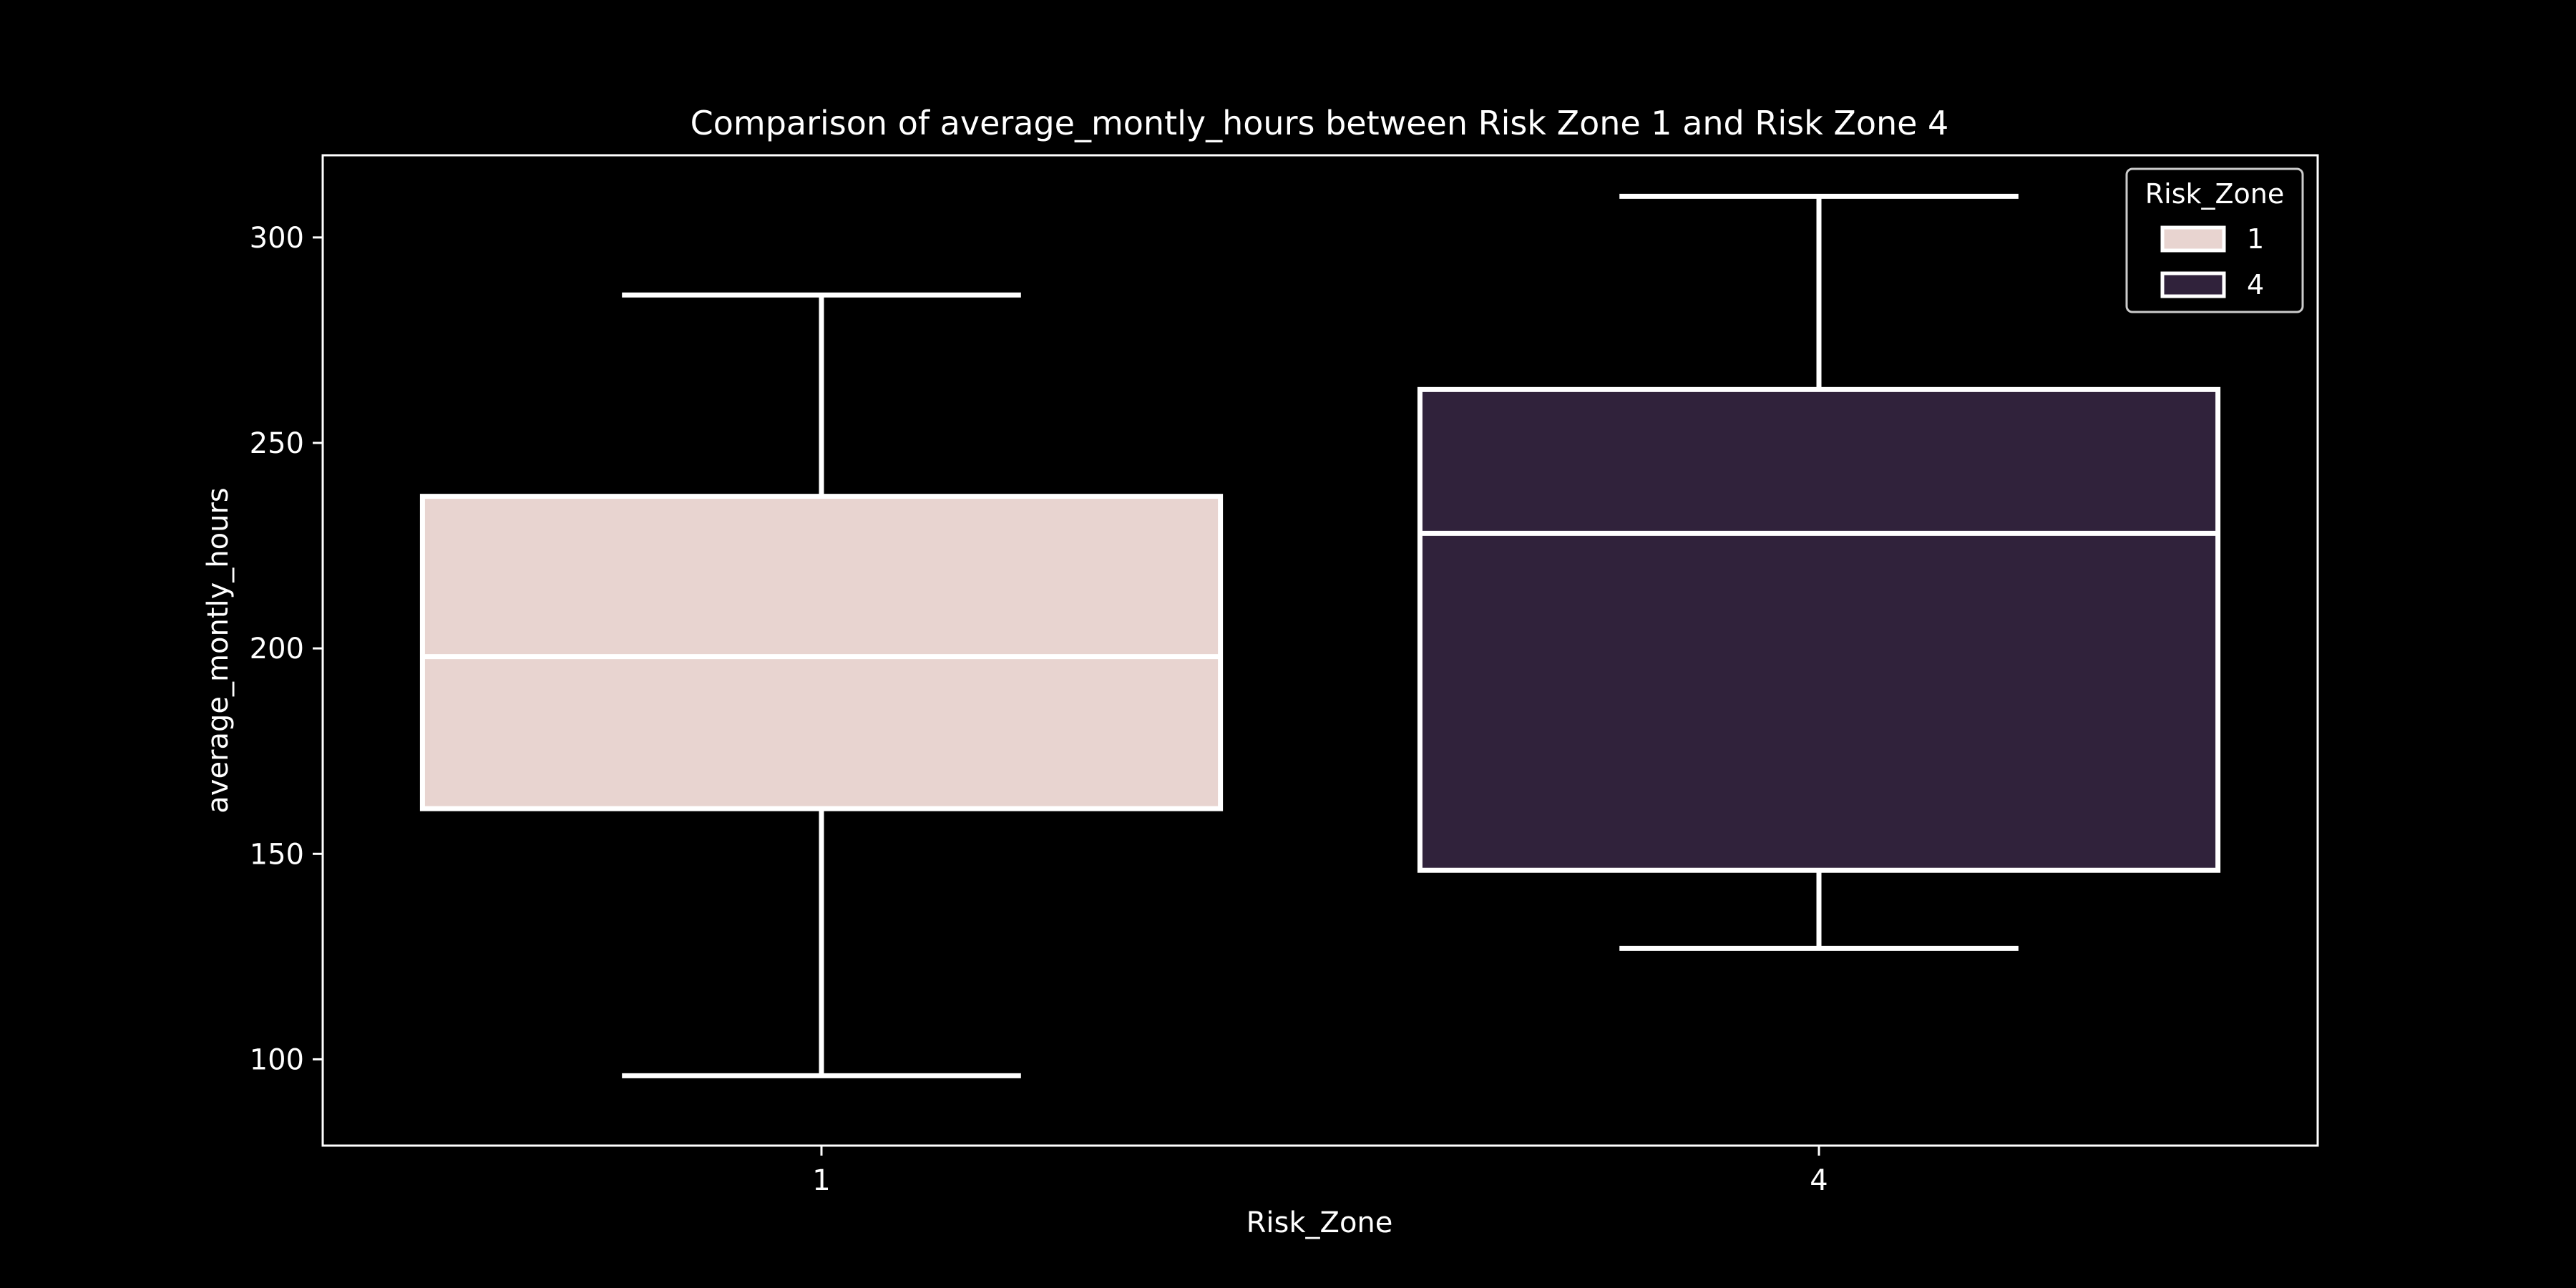 The height and width of the screenshot is (1288, 2576). I want to click on y-tick-label: 200, so click(277, 649).